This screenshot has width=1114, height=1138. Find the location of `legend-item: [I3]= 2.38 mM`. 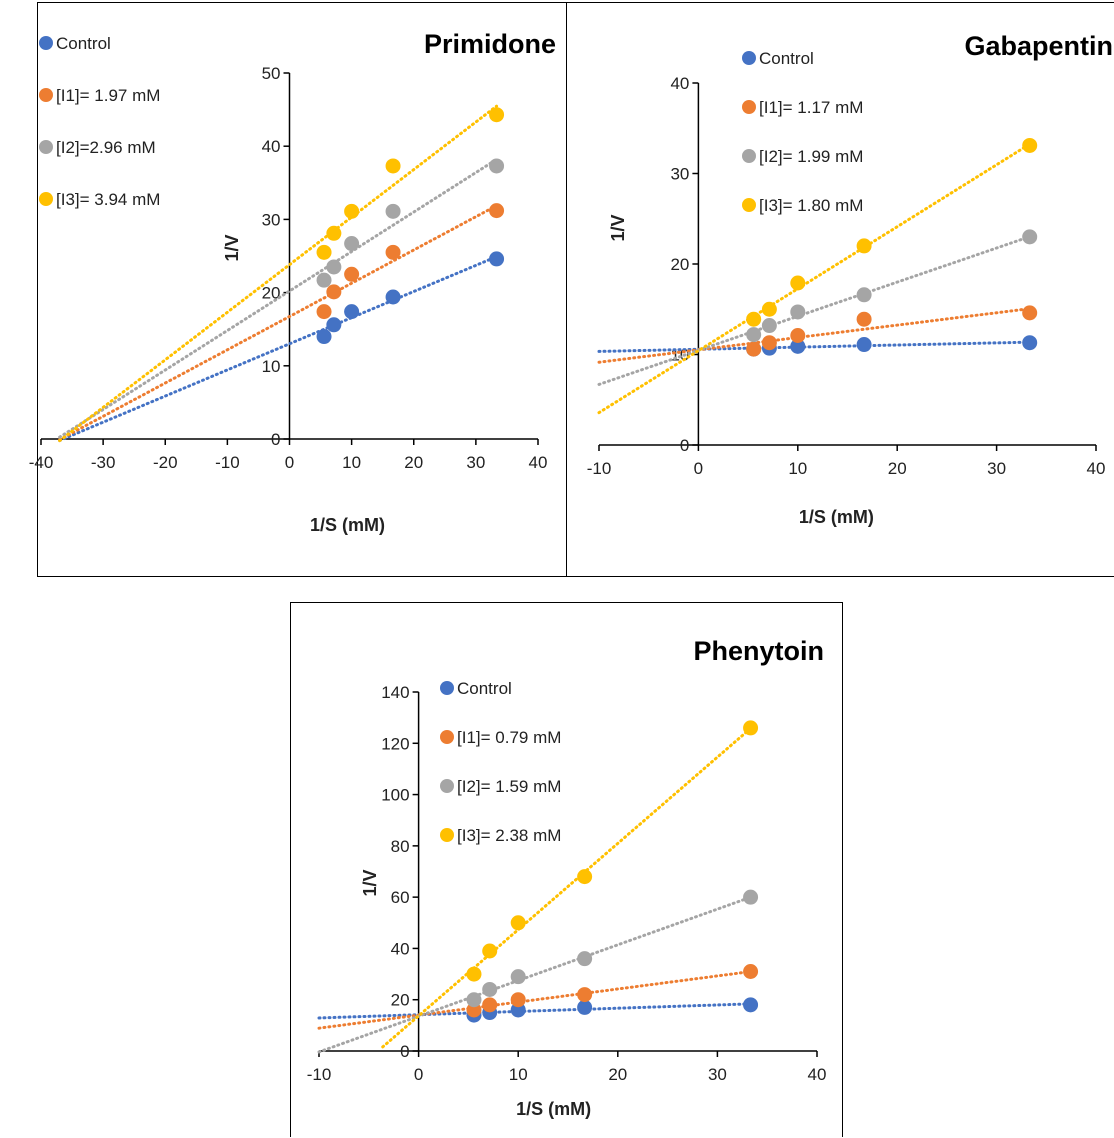

legend-item: [I3]= 2.38 mM is located at coordinates (500, 835).